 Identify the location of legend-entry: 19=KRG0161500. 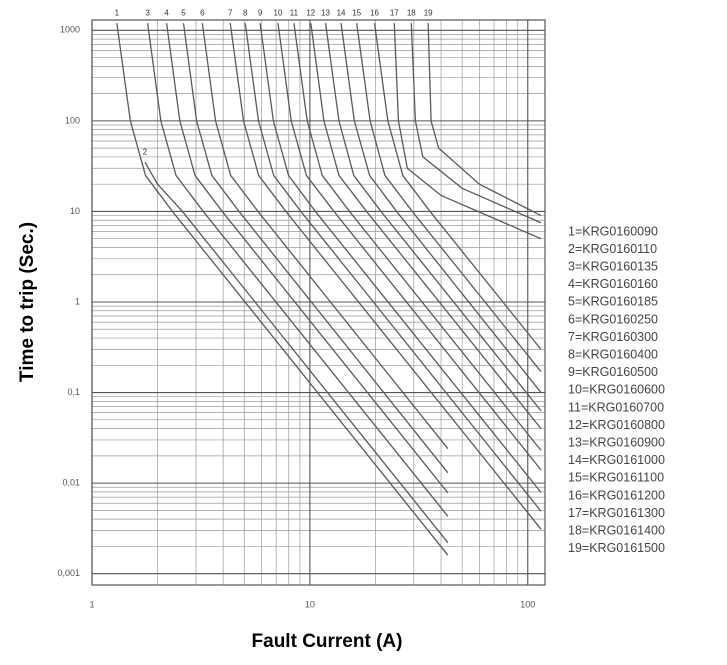
(616, 548).